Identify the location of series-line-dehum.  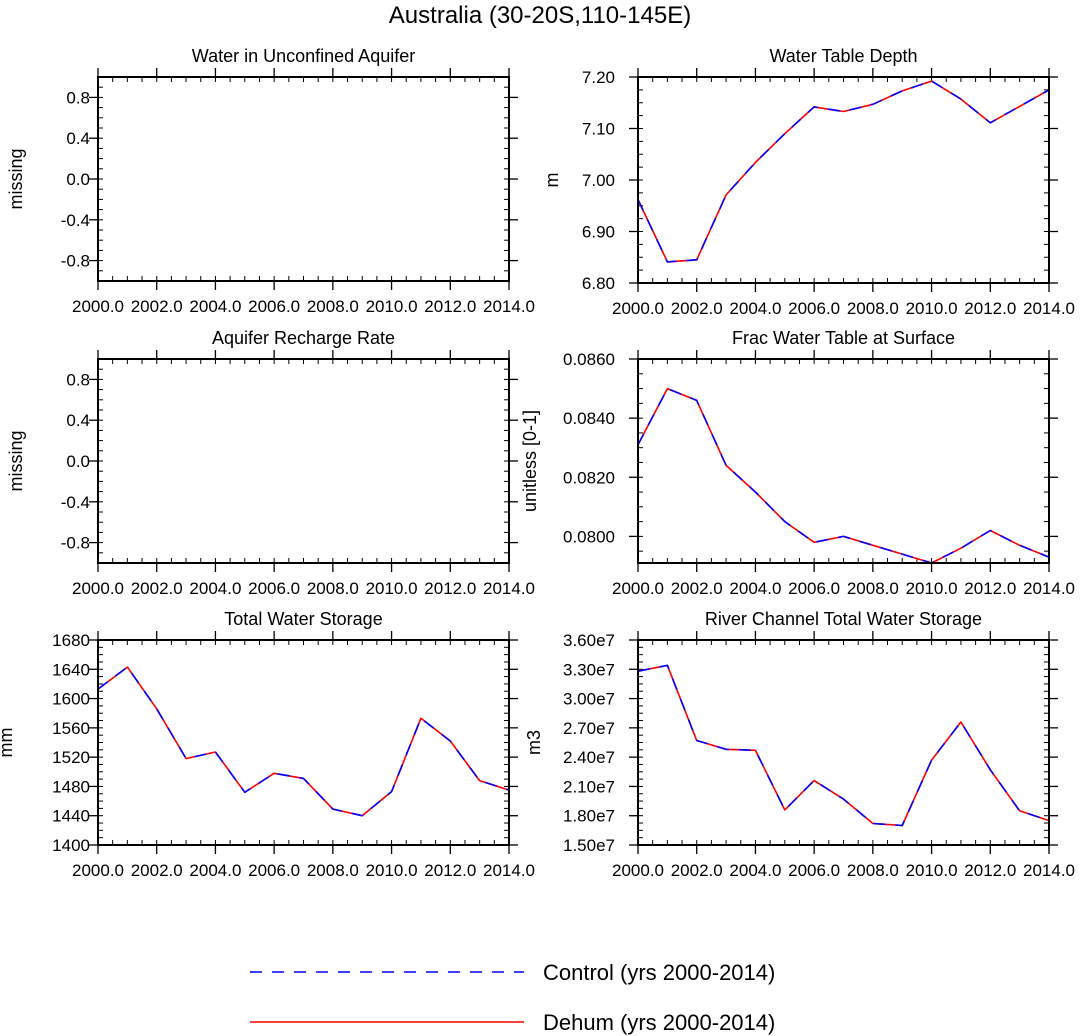
(843, 171).